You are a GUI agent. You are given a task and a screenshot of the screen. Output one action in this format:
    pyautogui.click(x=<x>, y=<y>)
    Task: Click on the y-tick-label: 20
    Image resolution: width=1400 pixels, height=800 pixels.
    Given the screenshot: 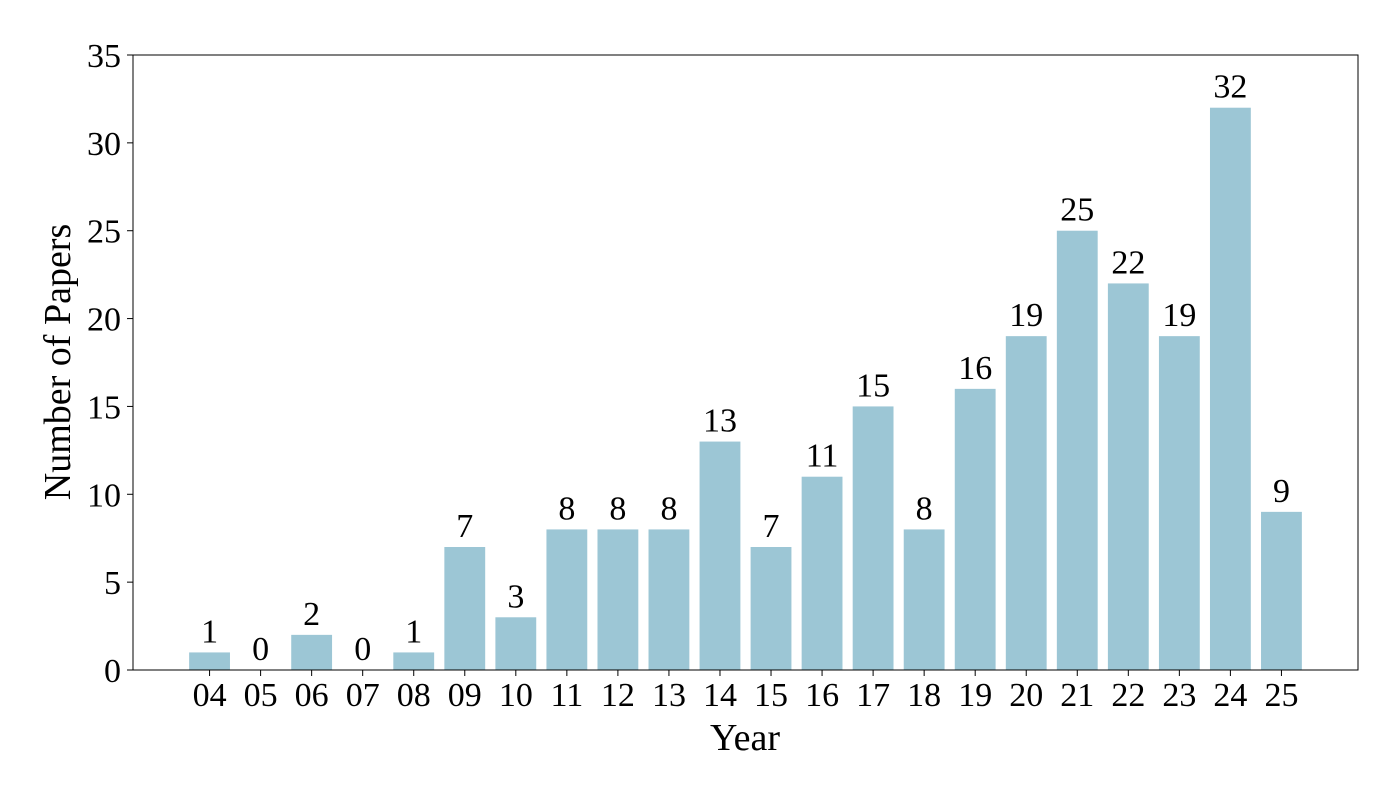 What is the action you would take?
    pyautogui.click(x=104, y=320)
    